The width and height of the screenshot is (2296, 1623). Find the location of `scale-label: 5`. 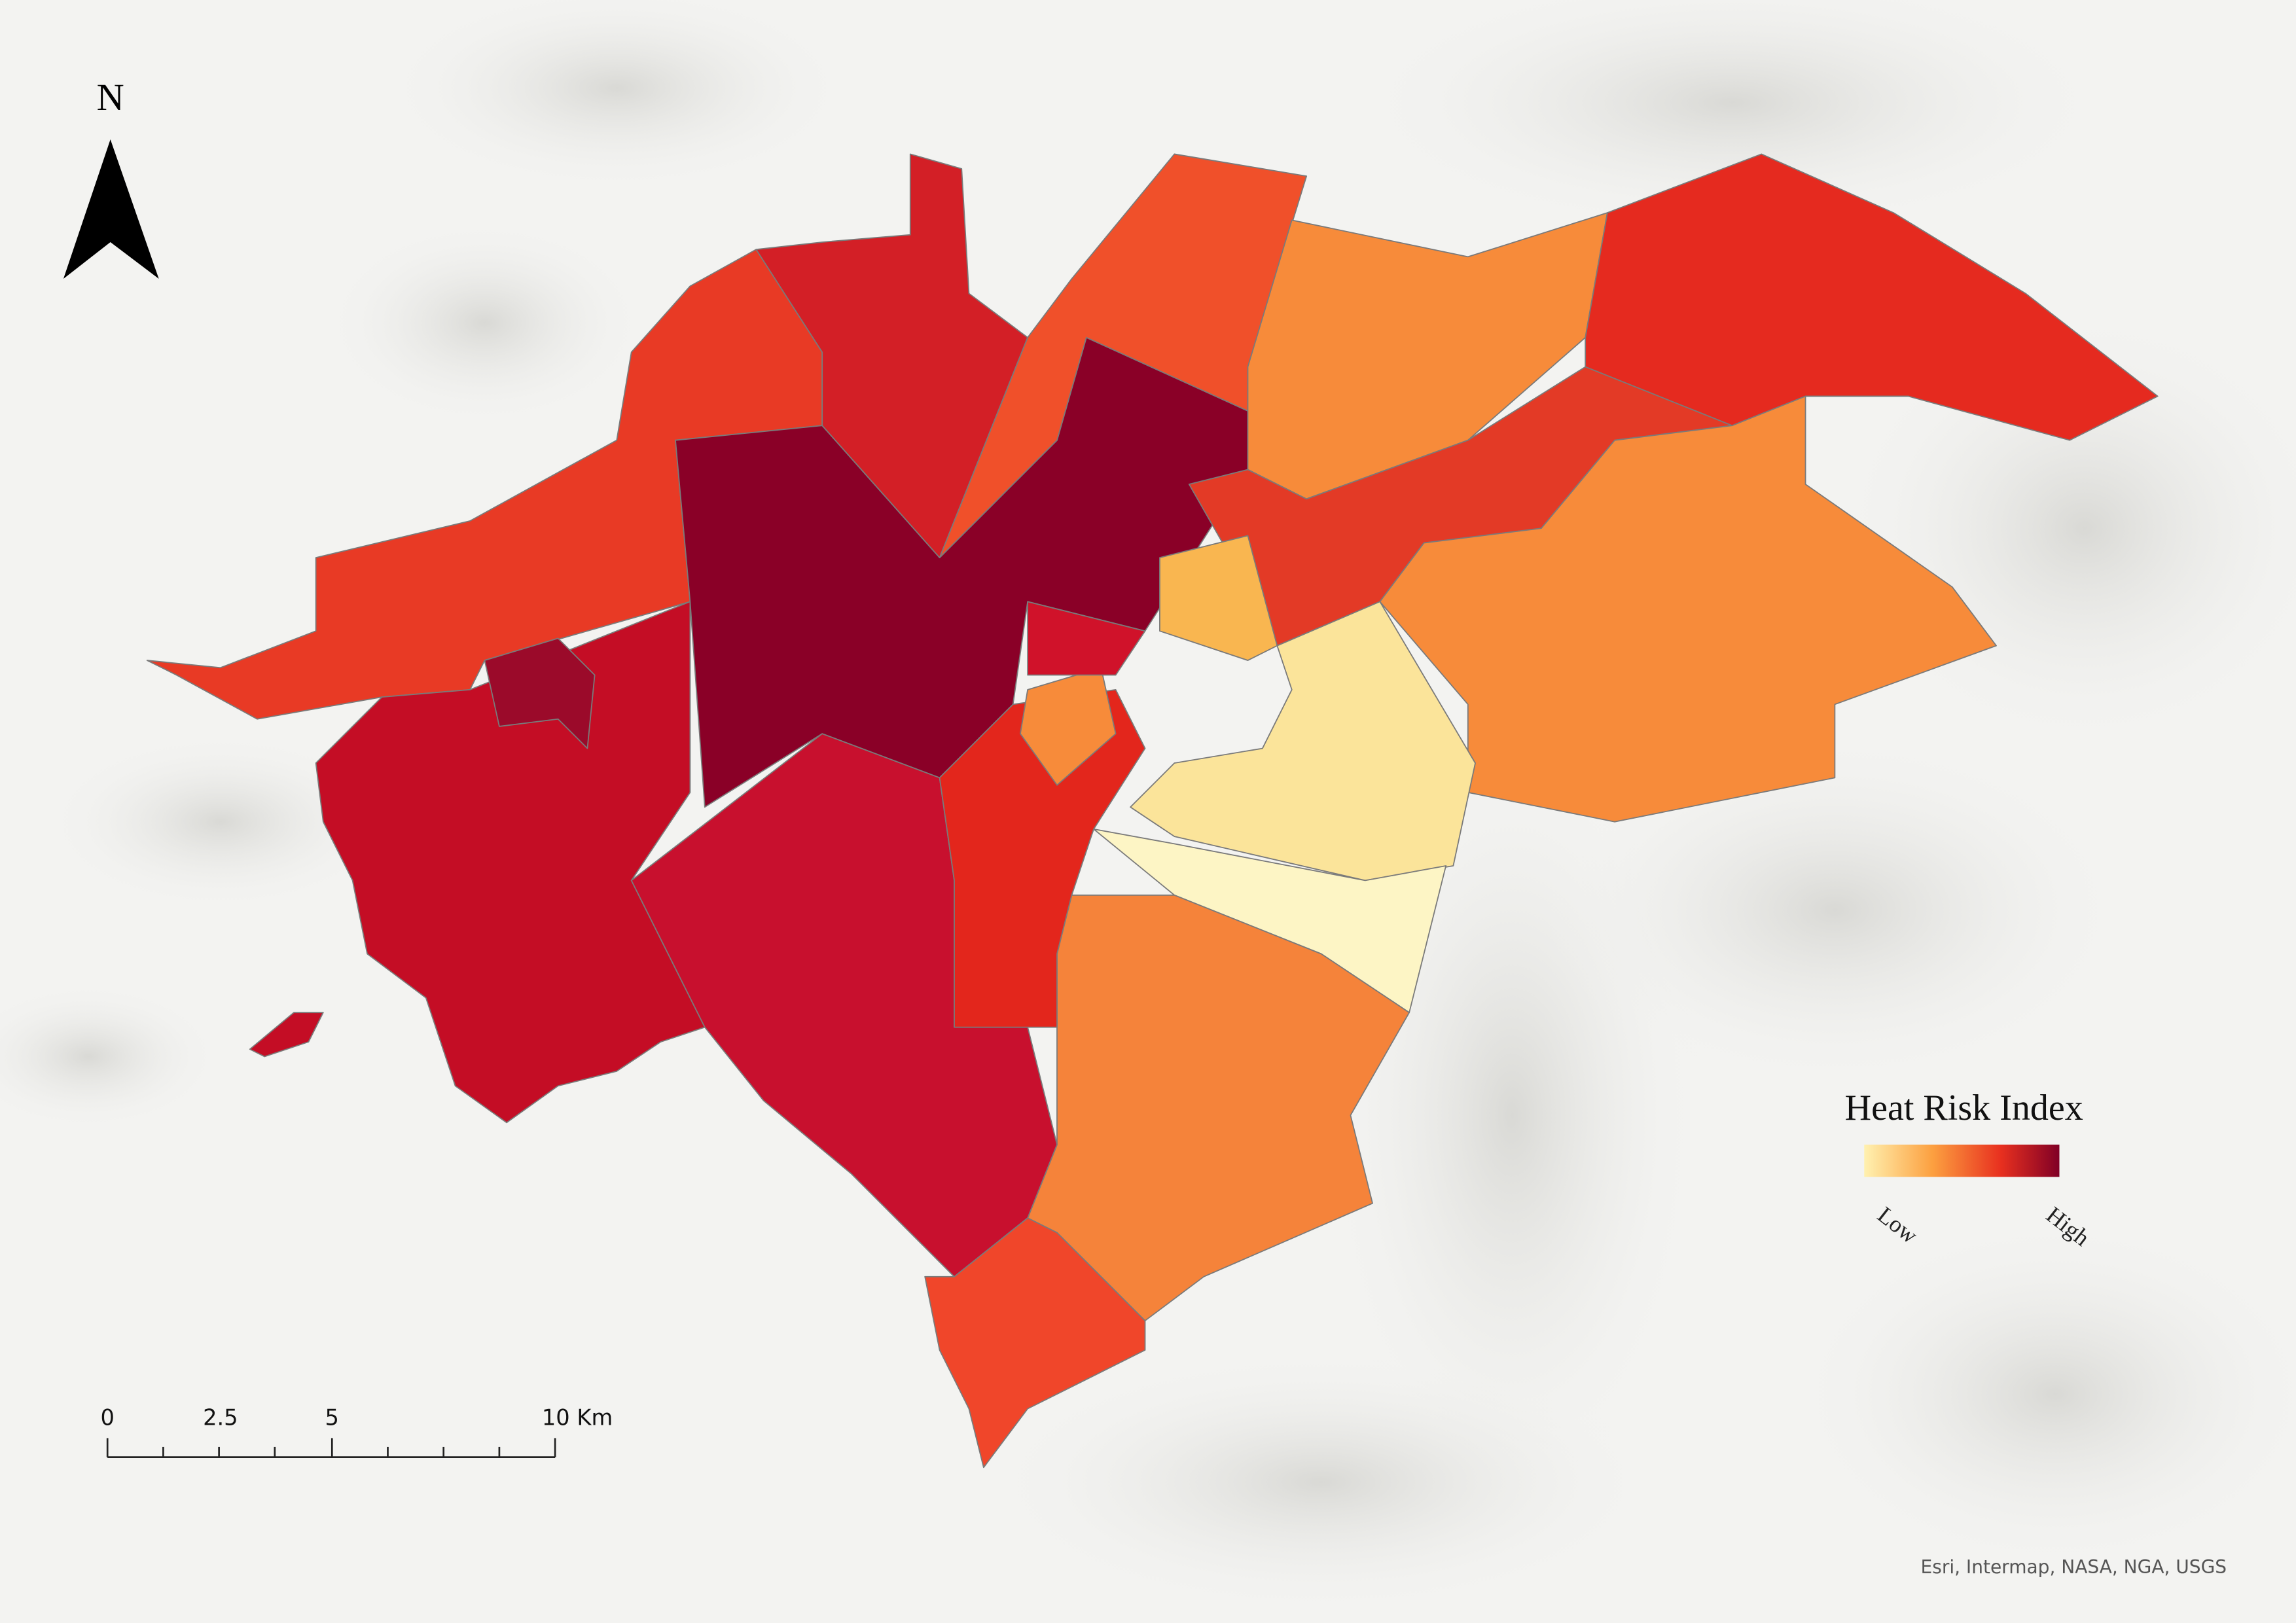

scale-label: 5 is located at coordinates (332, 1417).